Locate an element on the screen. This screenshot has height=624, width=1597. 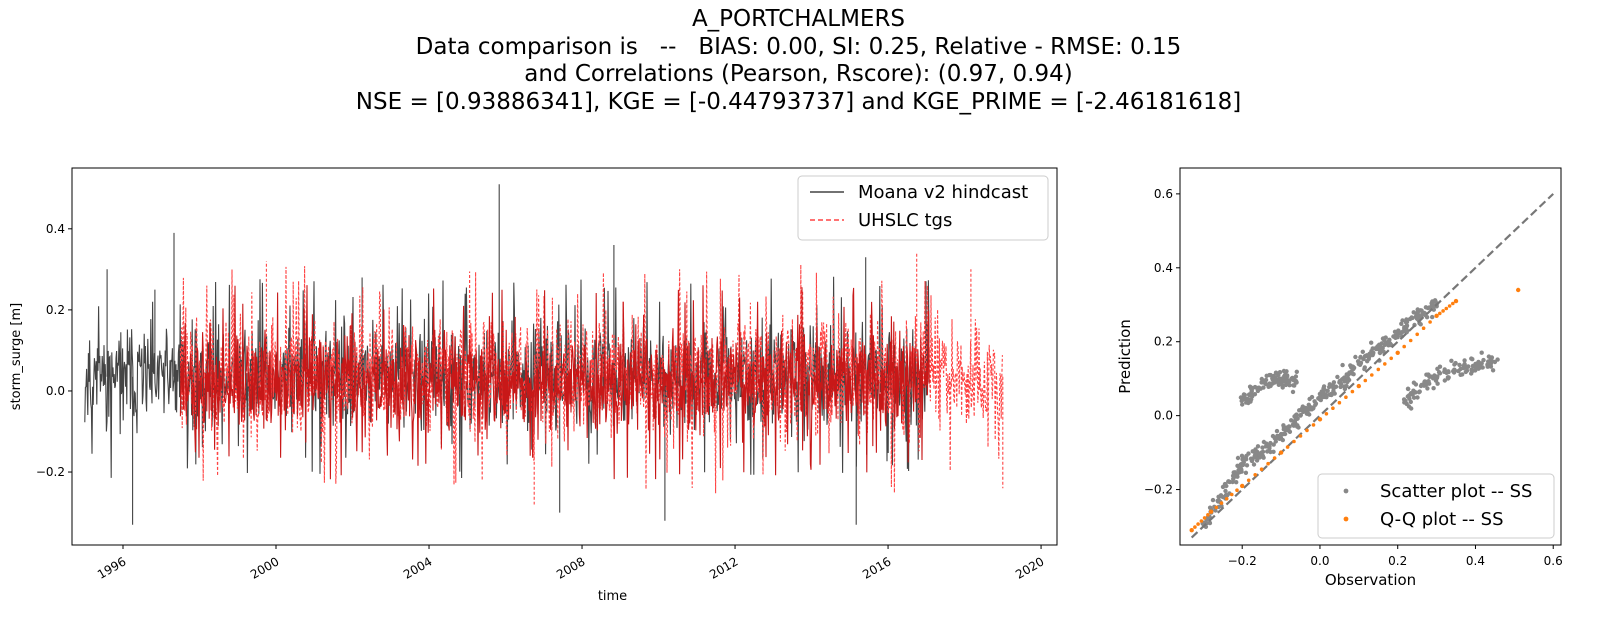
timeseries-x-tick-label: 1996 is located at coordinates (111, 567).